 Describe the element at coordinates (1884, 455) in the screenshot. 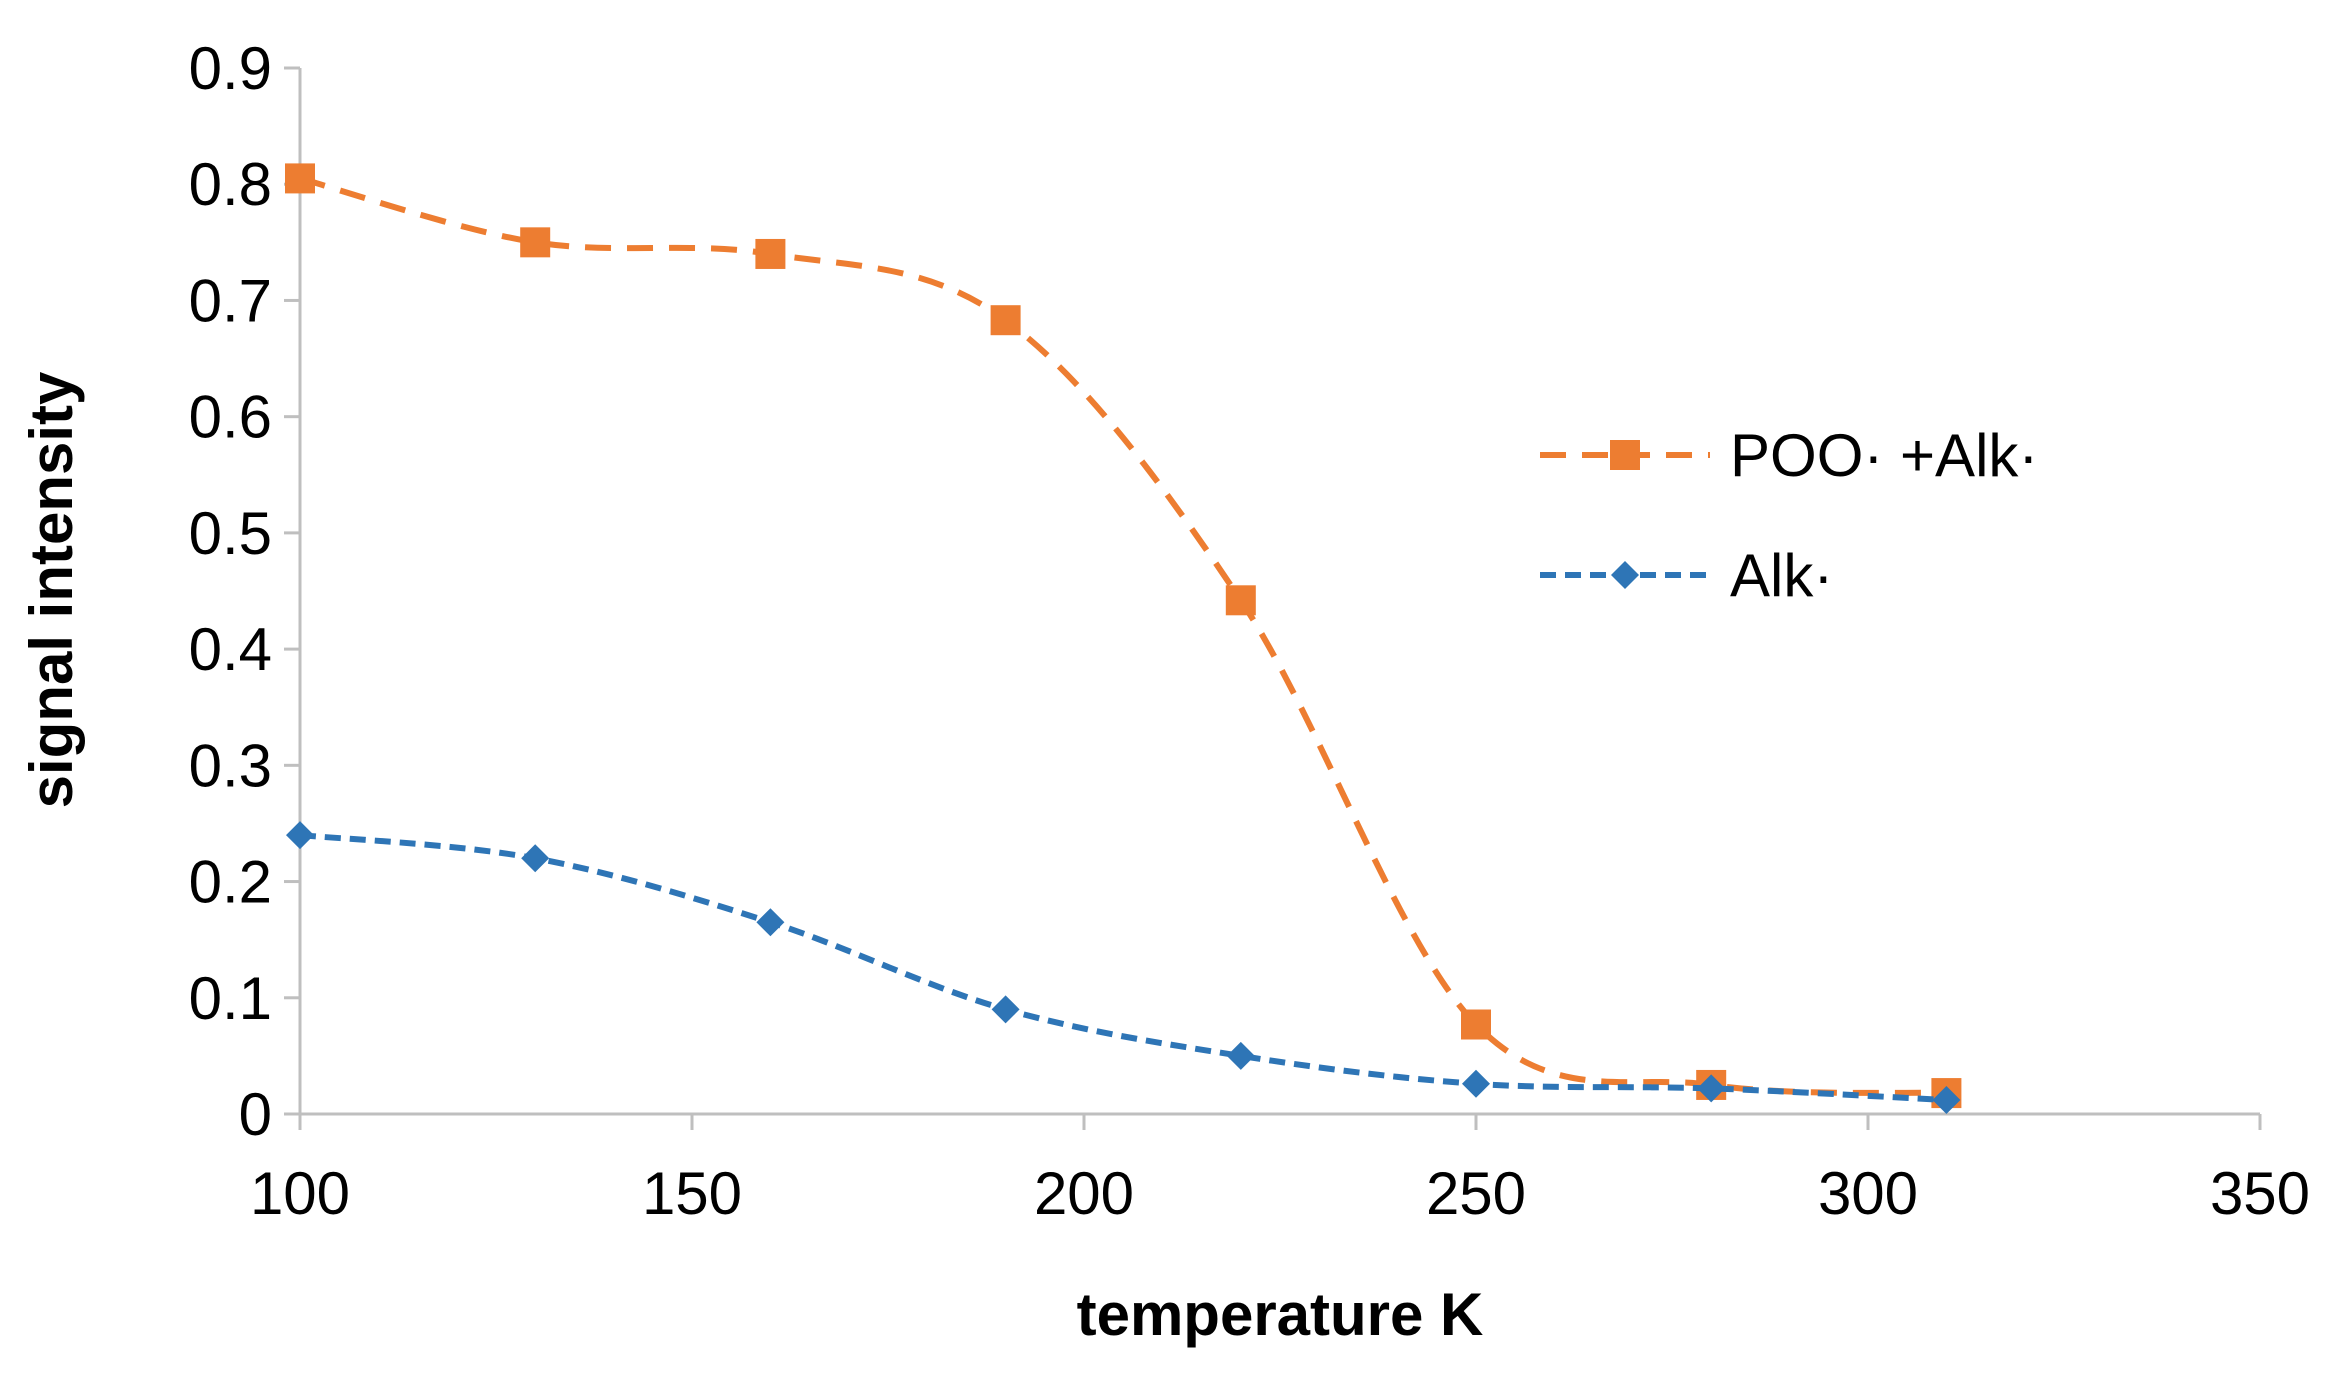

I see `legend-label: POO· +Alk·` at that location.